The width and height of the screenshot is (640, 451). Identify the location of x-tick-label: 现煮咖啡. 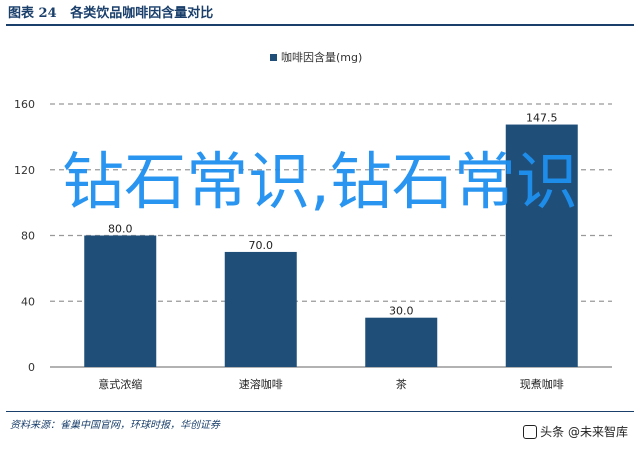
(542, 384).